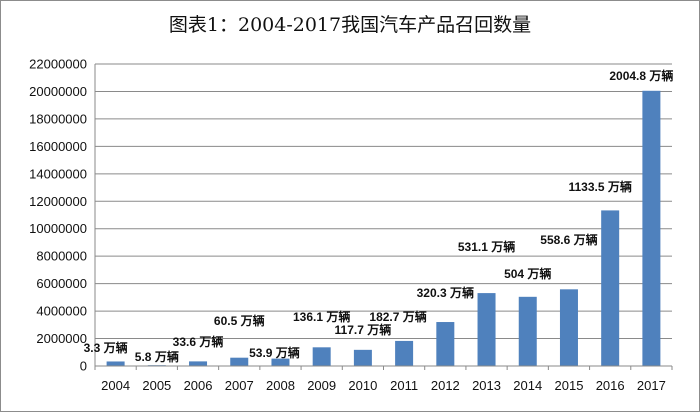  What do you see at coordinates (156, 385) in the screenshot?
I see `x-tick-label: 2005` at bounding box center [156, 385].